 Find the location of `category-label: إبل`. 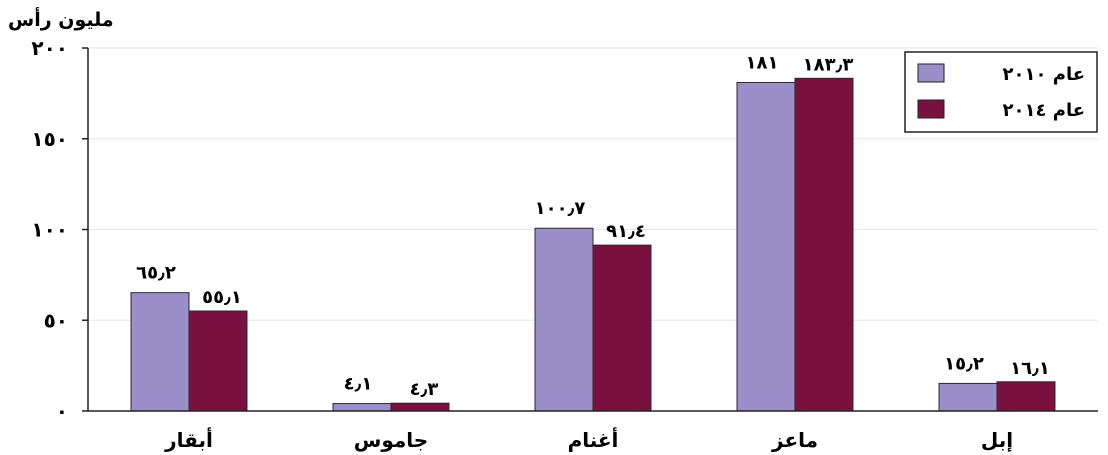

category-label: إبل is located at coordinates (997, 440).